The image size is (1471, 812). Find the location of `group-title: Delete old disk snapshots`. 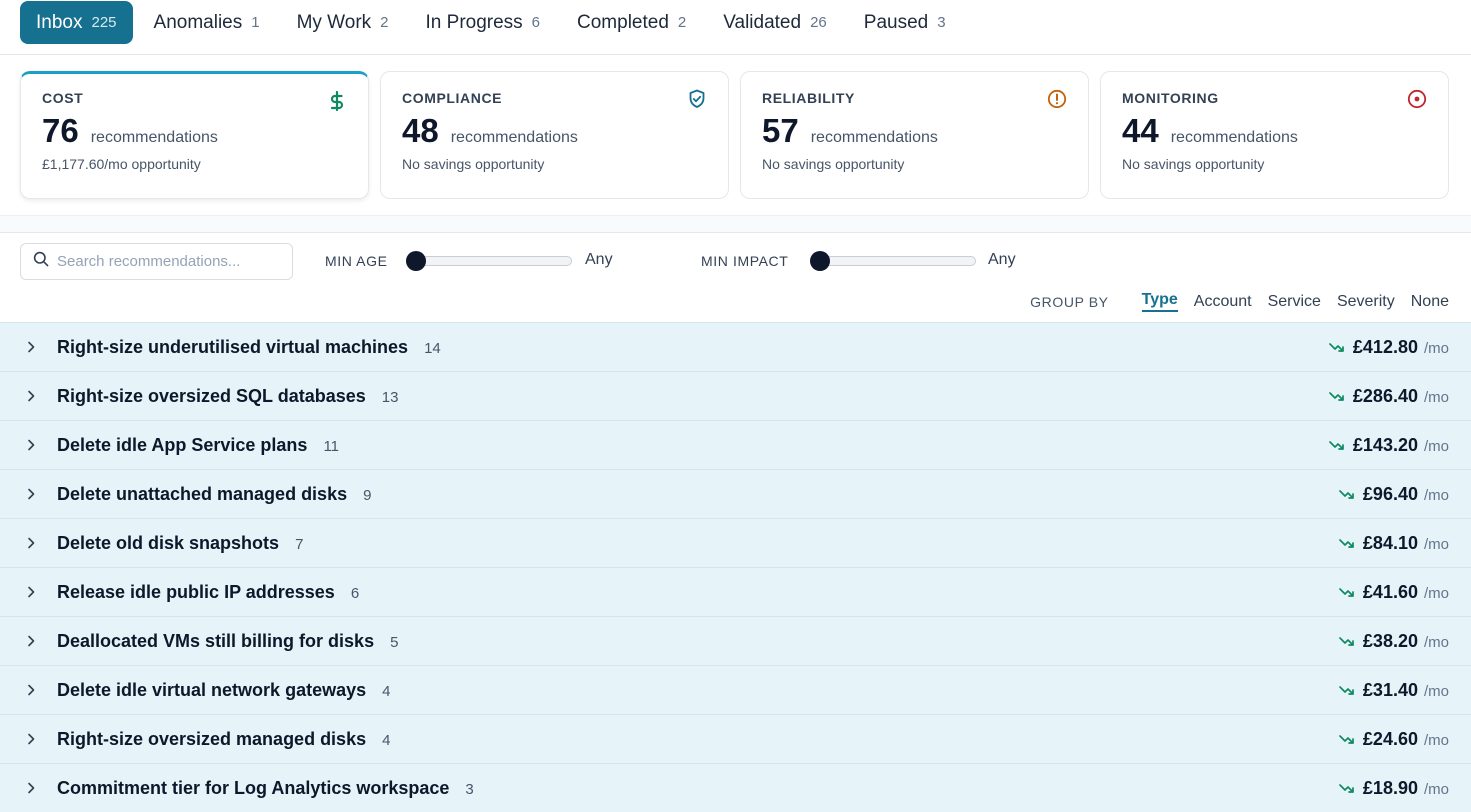

group-title: Delete old disk snapshots is located at coordinates (168, 542).